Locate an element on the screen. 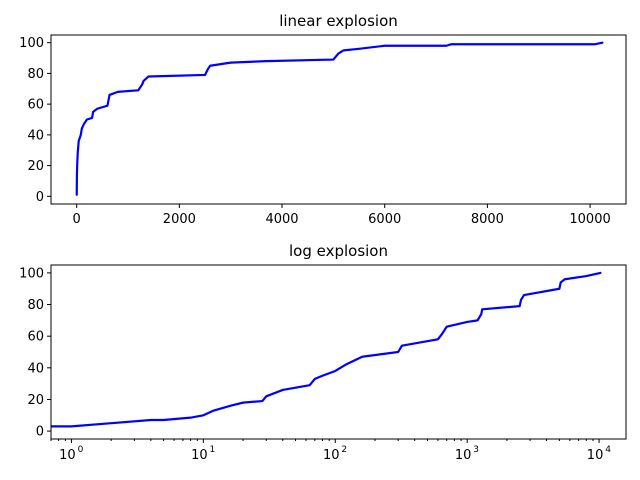 This screenshot has height=480, width=640. x-tick-exponent: 3 is located at coordinates (476, 450).